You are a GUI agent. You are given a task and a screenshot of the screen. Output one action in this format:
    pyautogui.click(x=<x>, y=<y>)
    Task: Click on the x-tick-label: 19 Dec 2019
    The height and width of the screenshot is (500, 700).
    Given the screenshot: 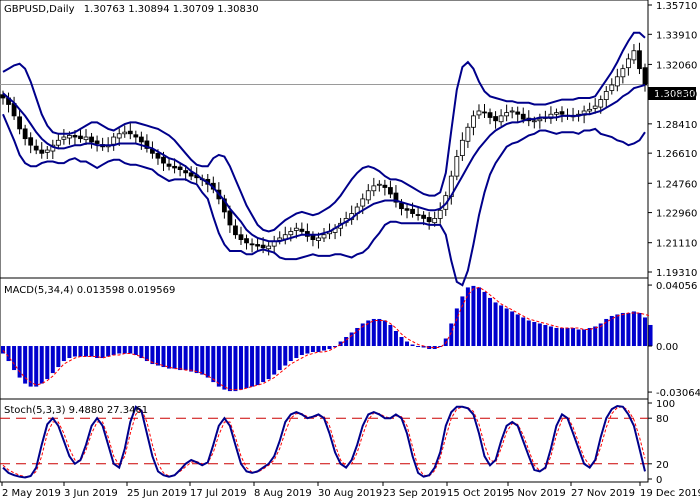 What is the action you would take?
    pyautogui.click(x=670, y=493)
    